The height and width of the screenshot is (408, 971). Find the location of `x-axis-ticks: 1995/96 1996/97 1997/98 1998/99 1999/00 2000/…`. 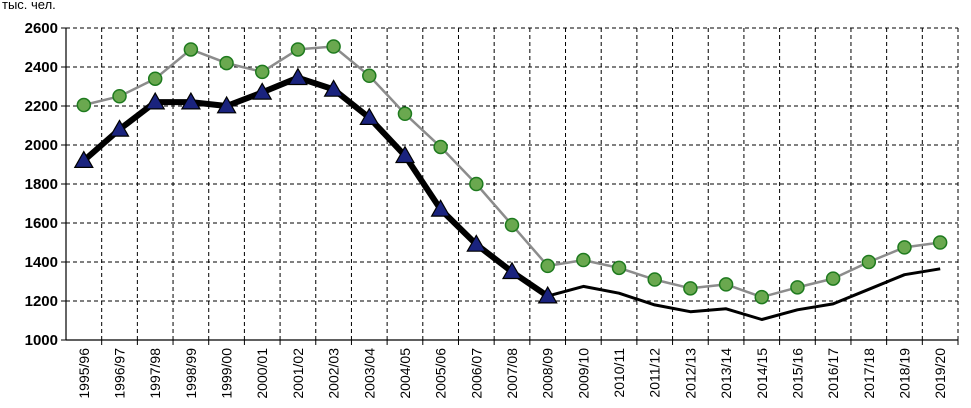

x-axis-ticks: 1995/96 1996/97 1997/98 1998/99 1999/00 2000/… is located at coordinates (512, 373).